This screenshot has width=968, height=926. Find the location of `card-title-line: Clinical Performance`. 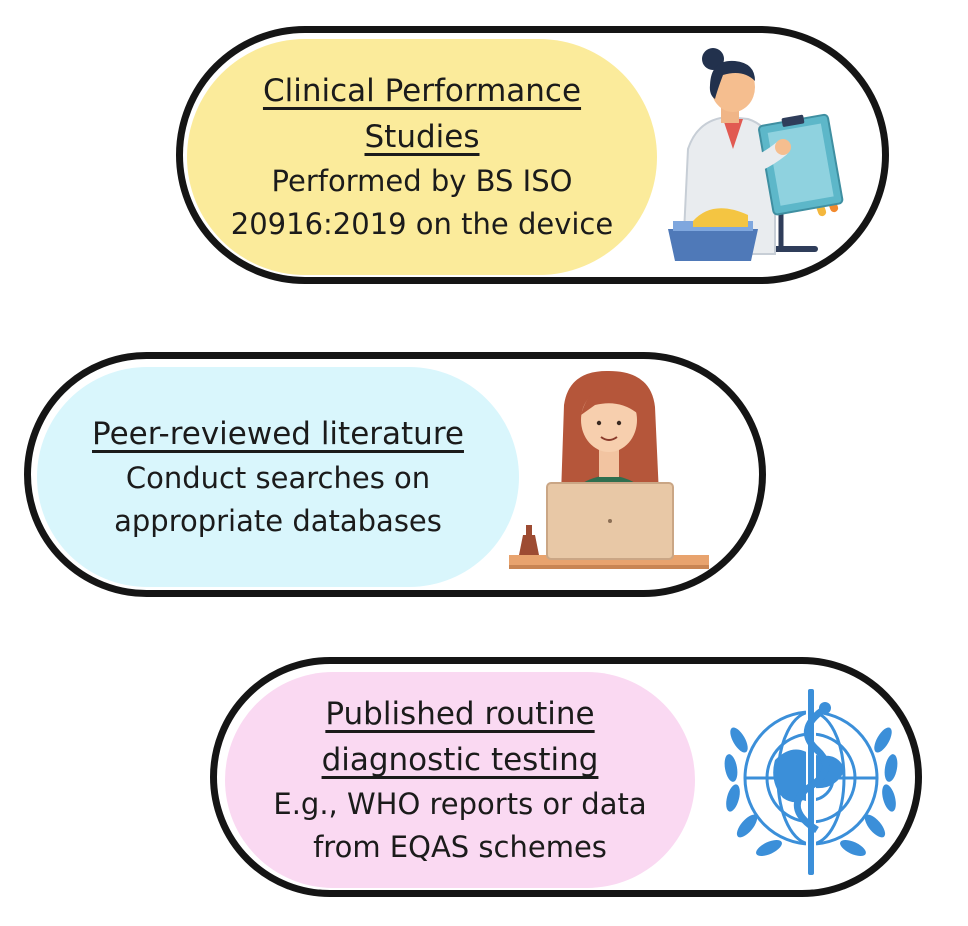

card-title-line: Clinical Performance is located at coordinates (422, 91).